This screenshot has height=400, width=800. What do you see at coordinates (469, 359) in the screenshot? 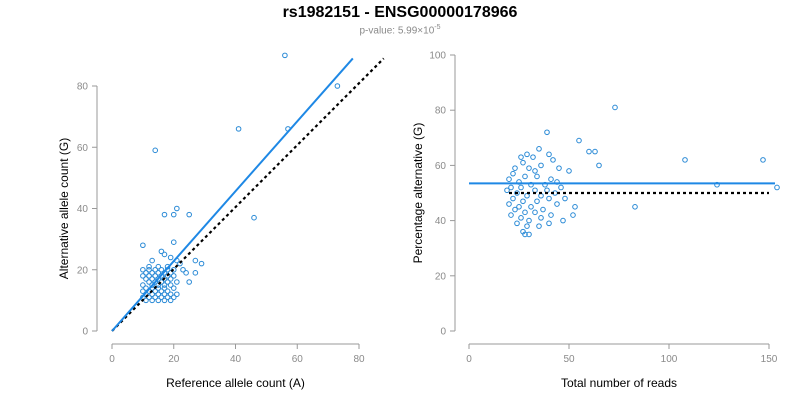
I see `right-x-tick-label: 0` at bounding box center [469, 359].